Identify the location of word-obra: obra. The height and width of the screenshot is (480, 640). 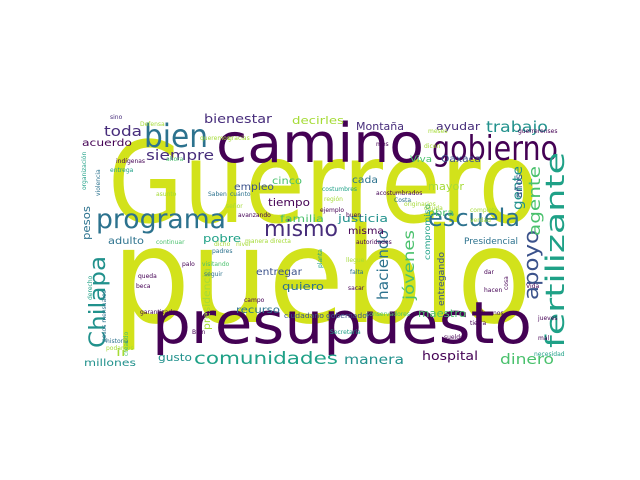
(441, 213).